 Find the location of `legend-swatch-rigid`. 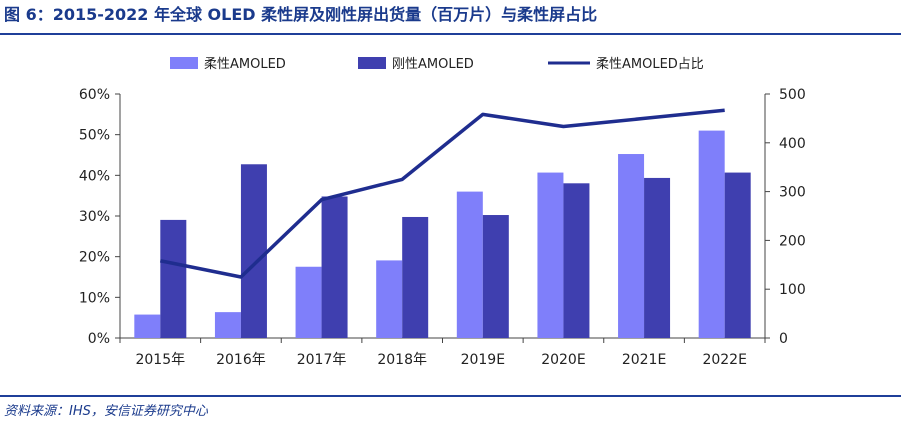

legend-swatch-rigid is located at coordinates (372, 63).